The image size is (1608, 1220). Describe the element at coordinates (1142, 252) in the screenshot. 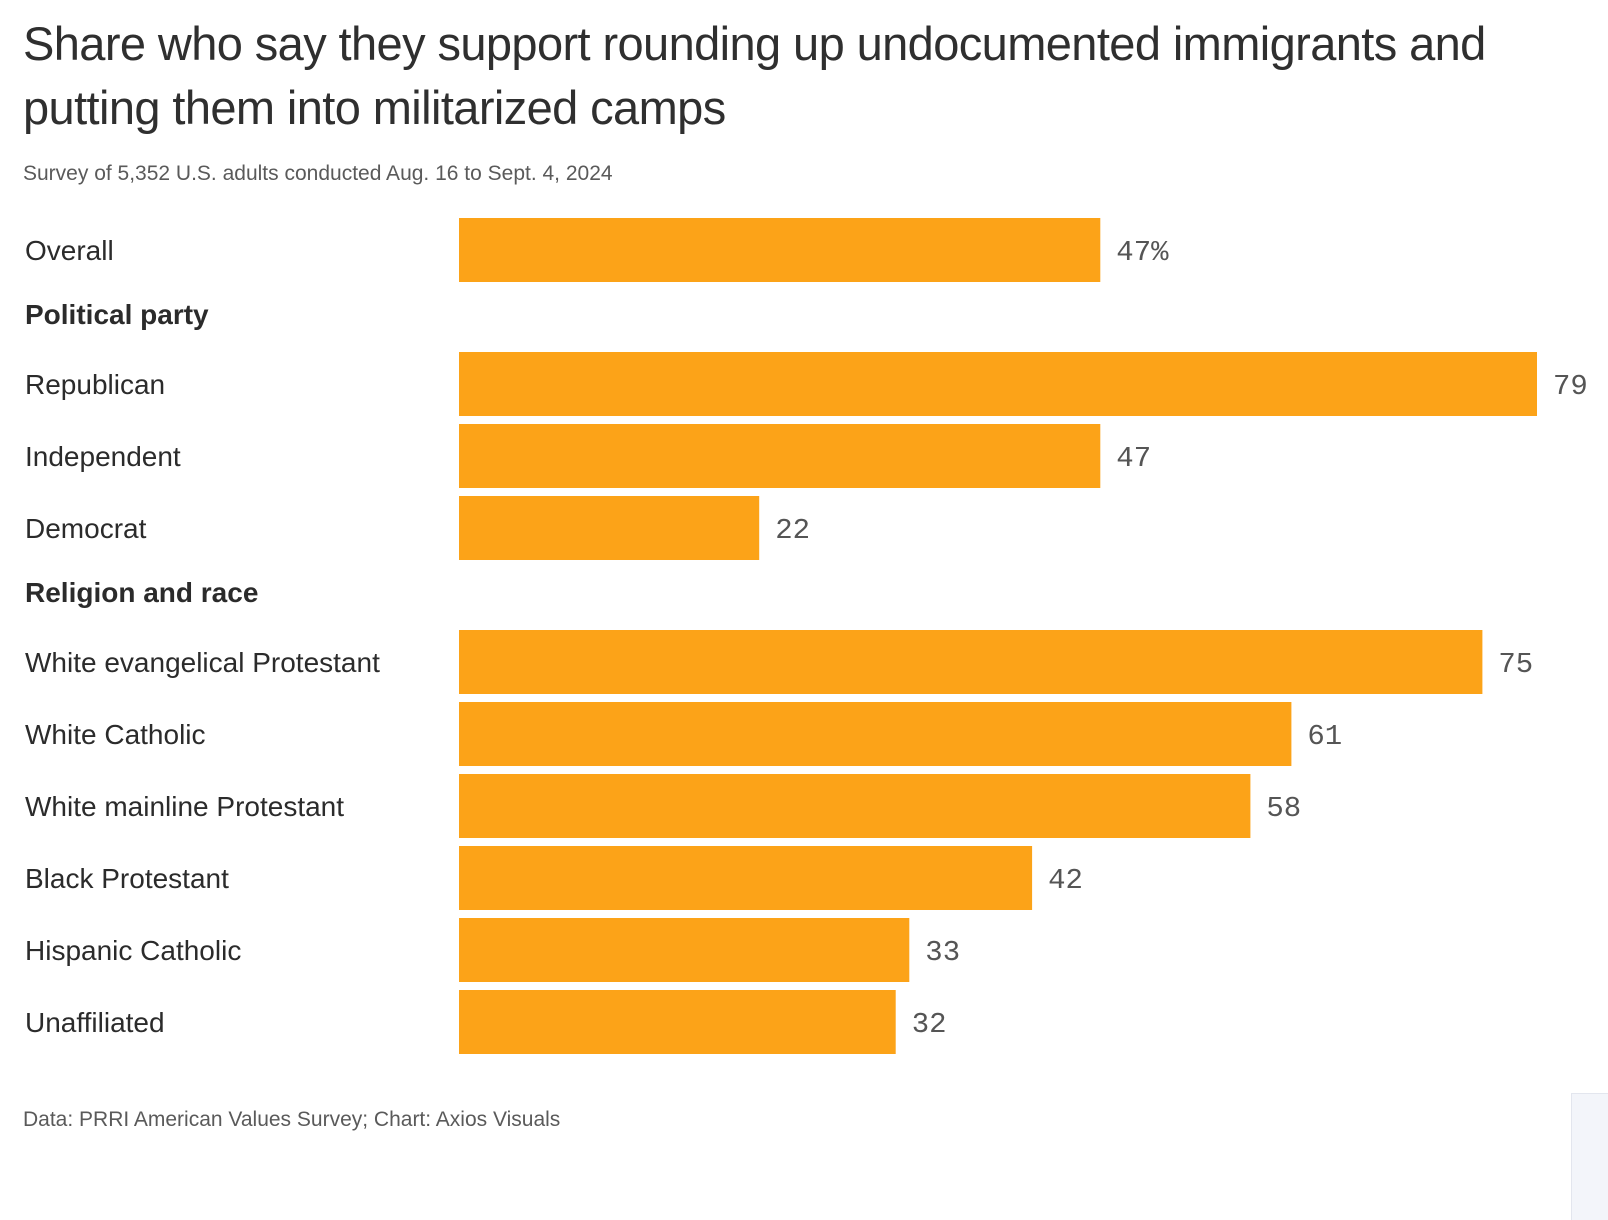

I see `bar-value-label: 47%` at that location.